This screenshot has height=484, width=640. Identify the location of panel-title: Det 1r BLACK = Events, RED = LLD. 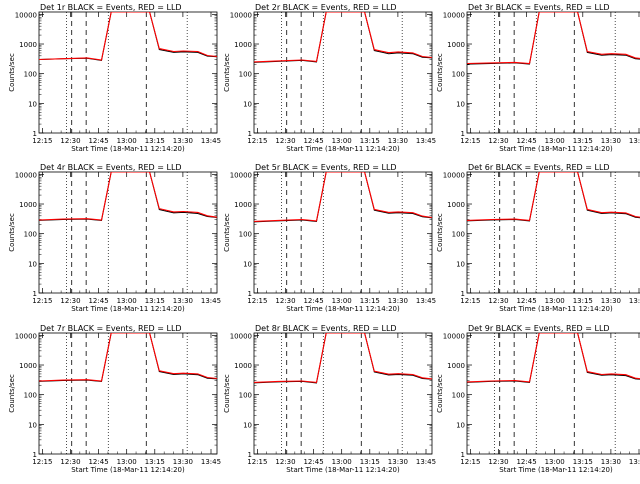
(111, 7).